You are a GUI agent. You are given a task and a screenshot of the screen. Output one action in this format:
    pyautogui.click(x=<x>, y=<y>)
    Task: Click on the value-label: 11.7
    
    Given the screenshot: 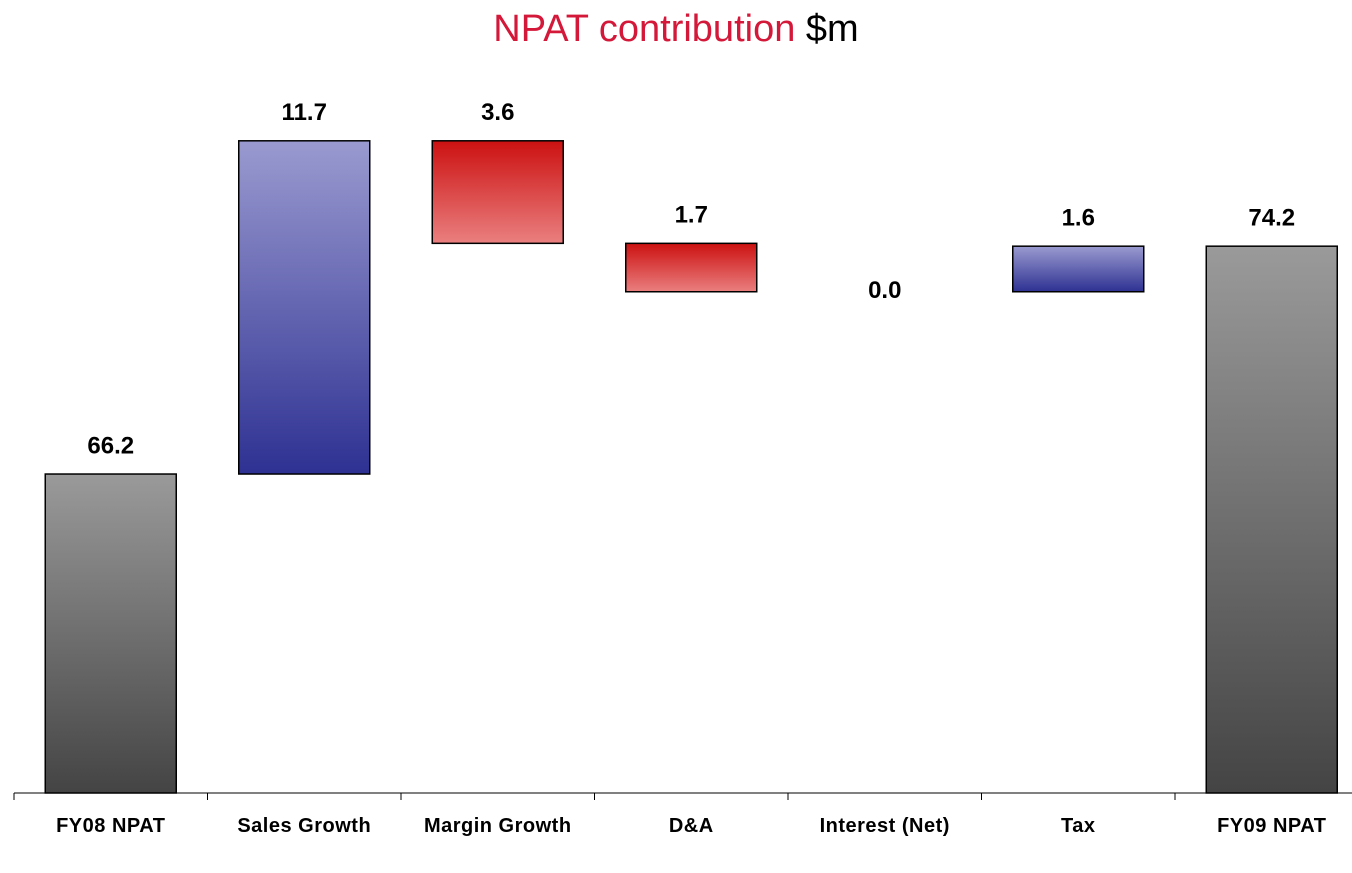 What is the action you would take?
    pyautogui.click(x=304, y=112)
    